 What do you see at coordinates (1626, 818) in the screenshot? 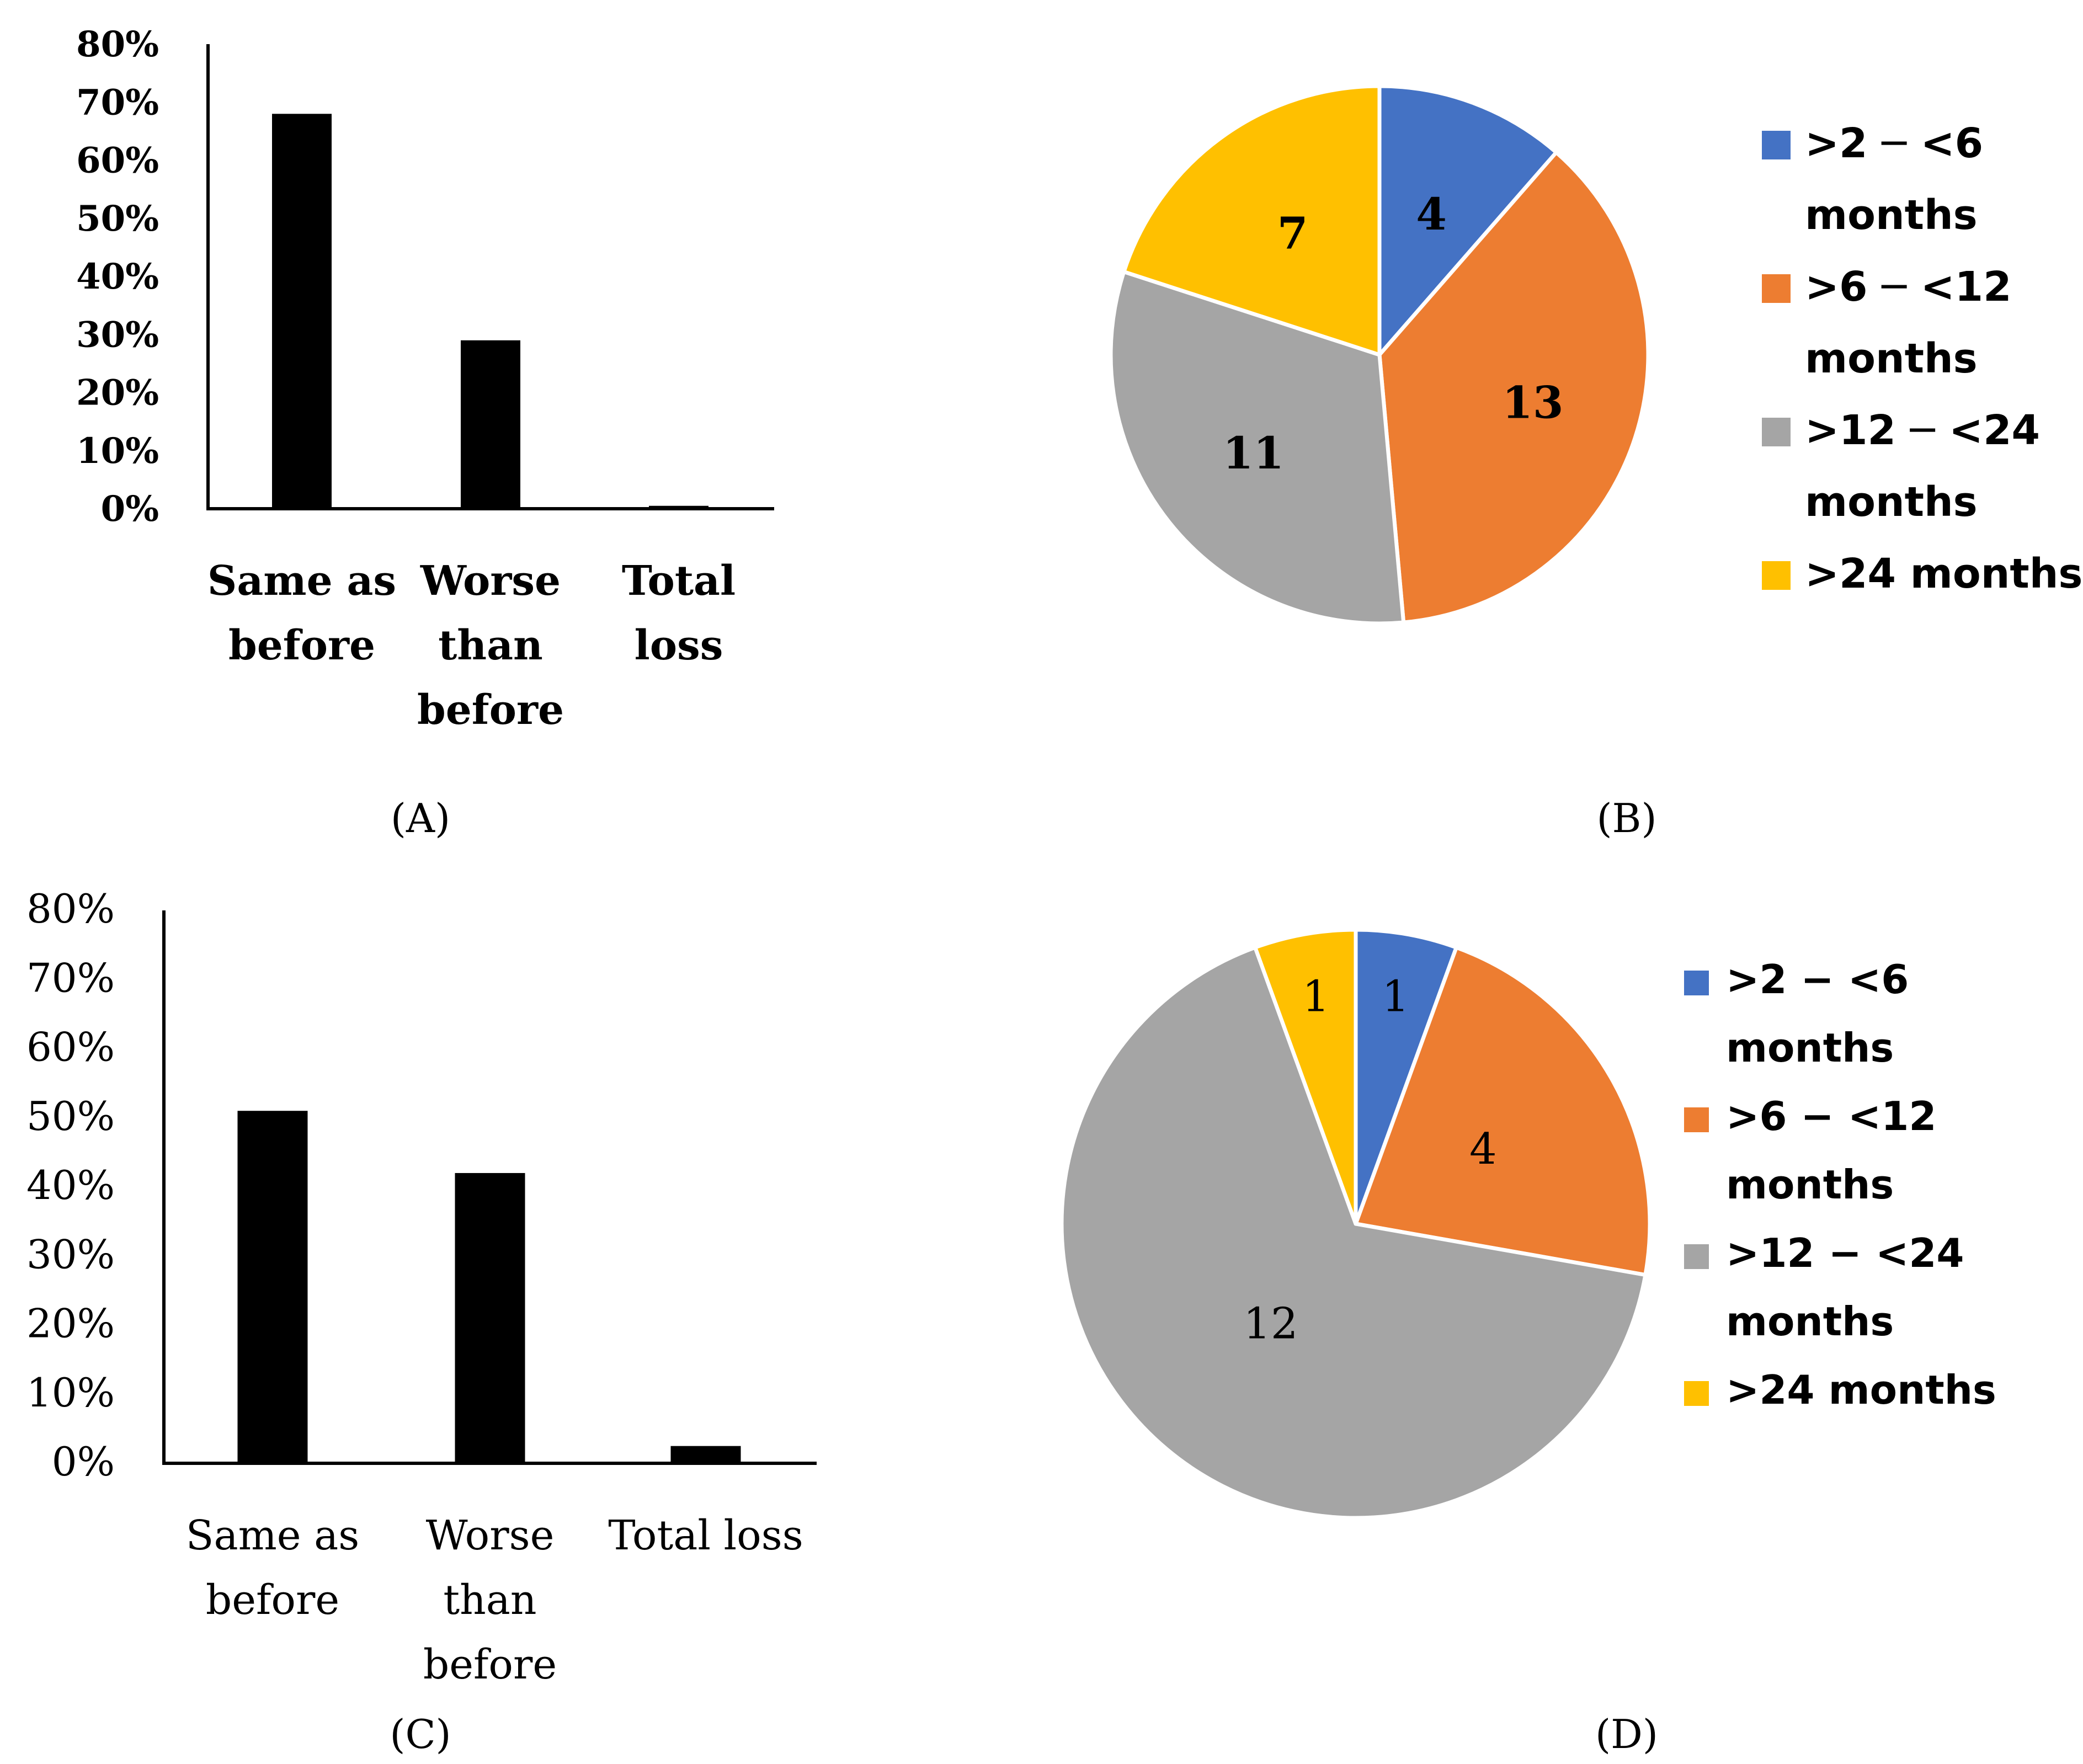
I see `panel-label-b: (B)` at bounding box center [1626, 818].